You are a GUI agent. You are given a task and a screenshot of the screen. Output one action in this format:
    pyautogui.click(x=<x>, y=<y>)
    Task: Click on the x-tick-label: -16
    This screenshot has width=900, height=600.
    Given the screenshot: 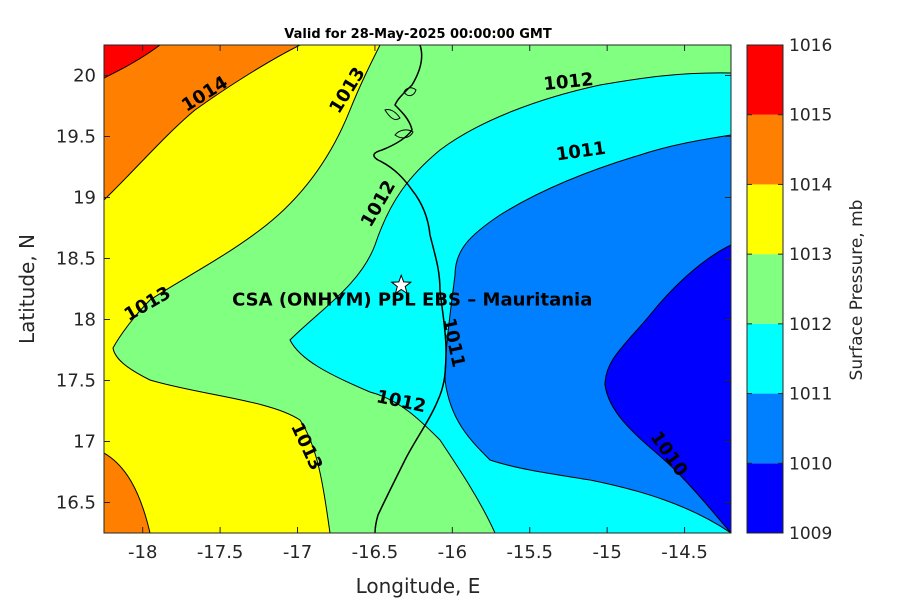 What is the action you would take?
    pyautogui.click(x=452, y=552)
    